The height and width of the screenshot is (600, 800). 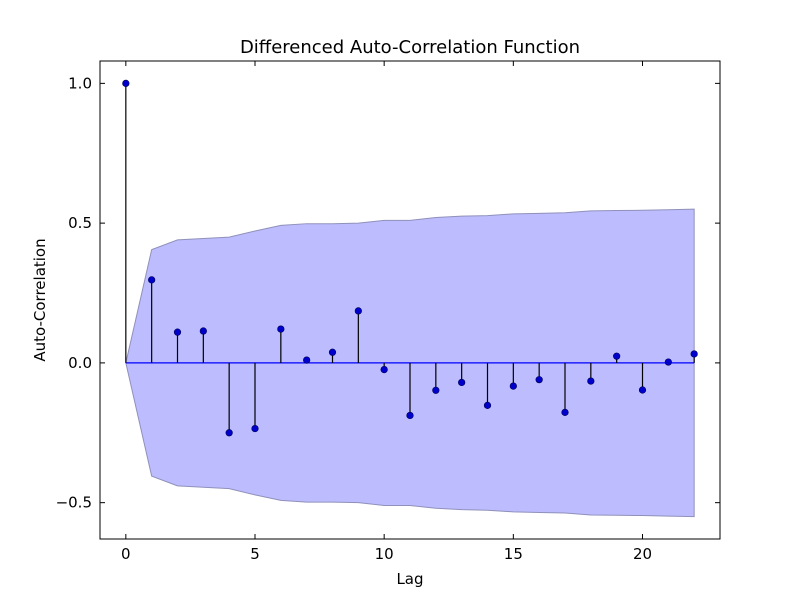 What do you see at coordinates (80, 363) in the screenshot?
I see `y-tick-label: 0.0` at bounding box center [80, 363].